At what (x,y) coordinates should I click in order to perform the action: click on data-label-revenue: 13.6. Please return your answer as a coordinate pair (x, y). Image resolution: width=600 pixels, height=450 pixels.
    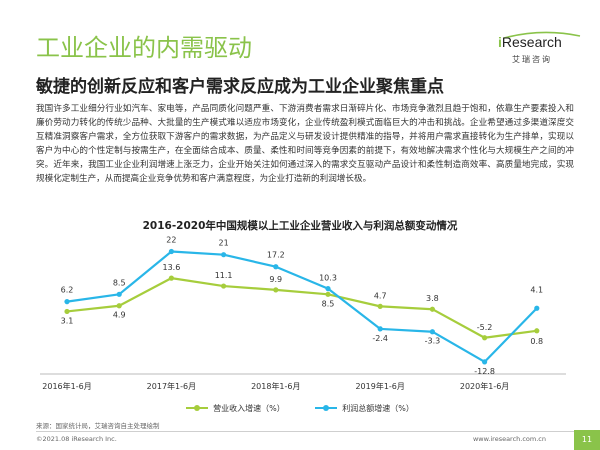
    Looking at the image, I should click on (171, 267).